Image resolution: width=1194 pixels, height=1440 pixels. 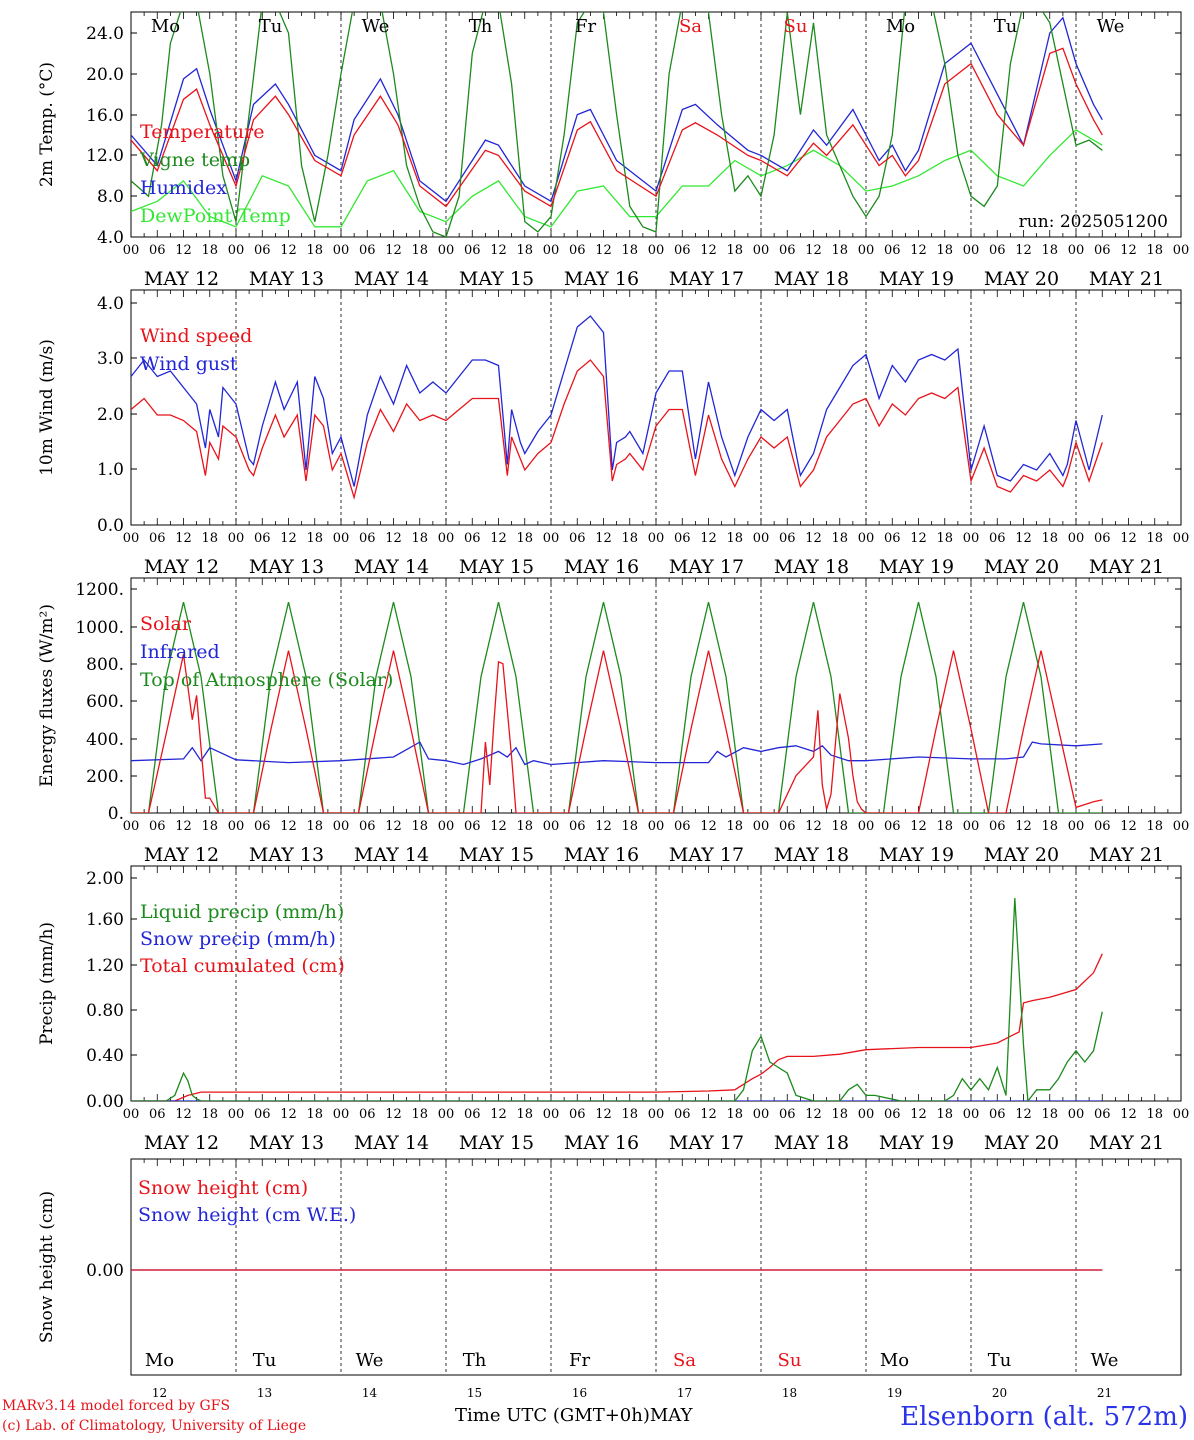 I want to click on y-axis-label: 2m Temp. (°C), so click(x=47, y=124).